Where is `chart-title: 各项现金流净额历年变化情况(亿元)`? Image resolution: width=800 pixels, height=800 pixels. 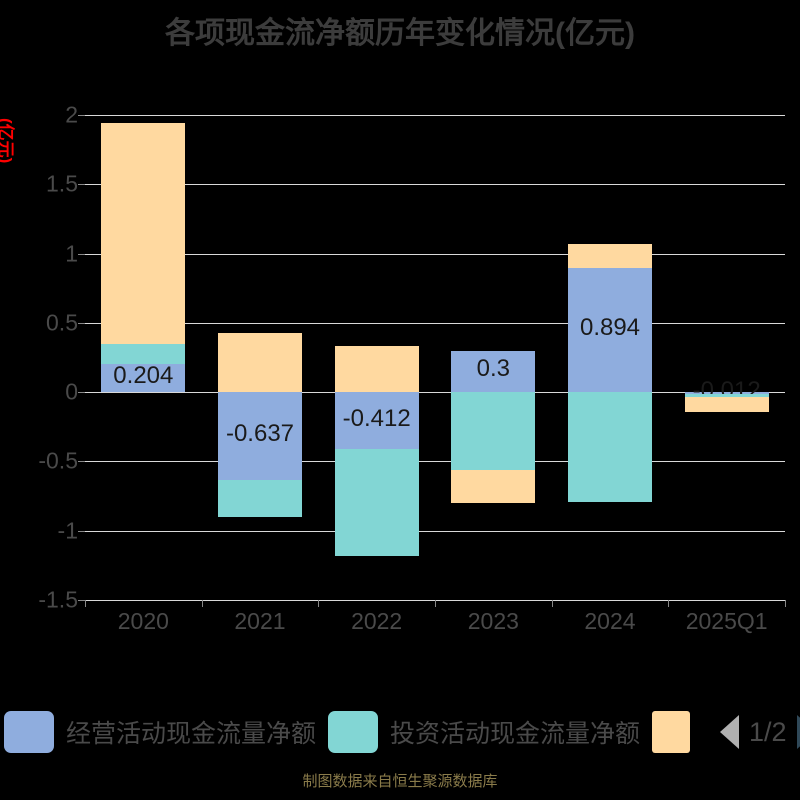
chart-title: 各项现金流净额历年变化情况(亿元) is located at coordinates (400, 33).